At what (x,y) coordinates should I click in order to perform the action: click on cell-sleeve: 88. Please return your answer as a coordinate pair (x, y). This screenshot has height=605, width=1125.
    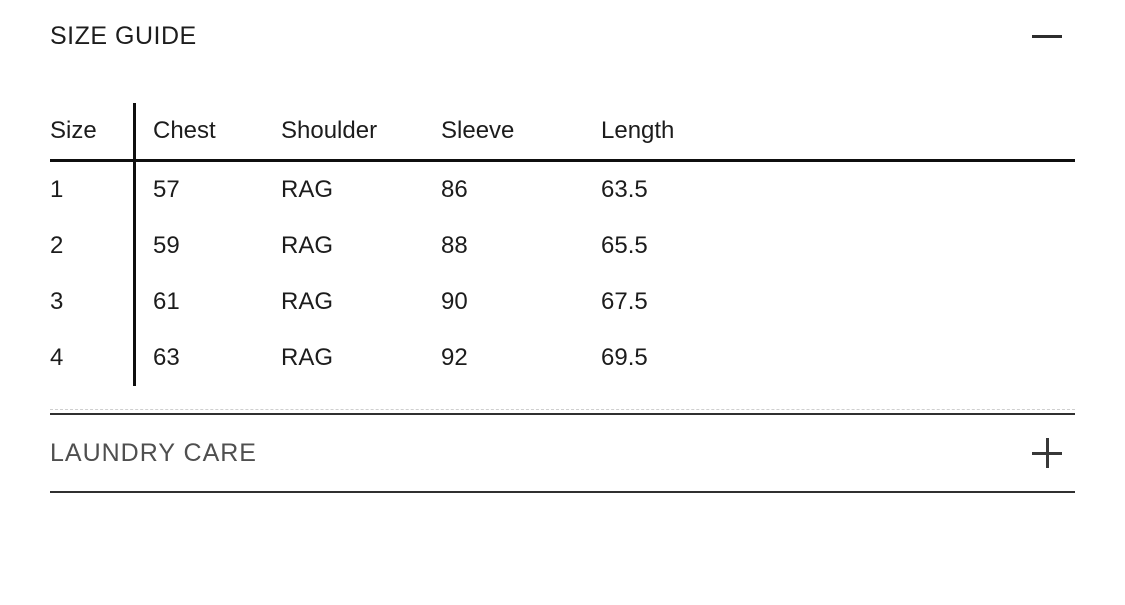
    Looking at the image, I should click on (454, 245).